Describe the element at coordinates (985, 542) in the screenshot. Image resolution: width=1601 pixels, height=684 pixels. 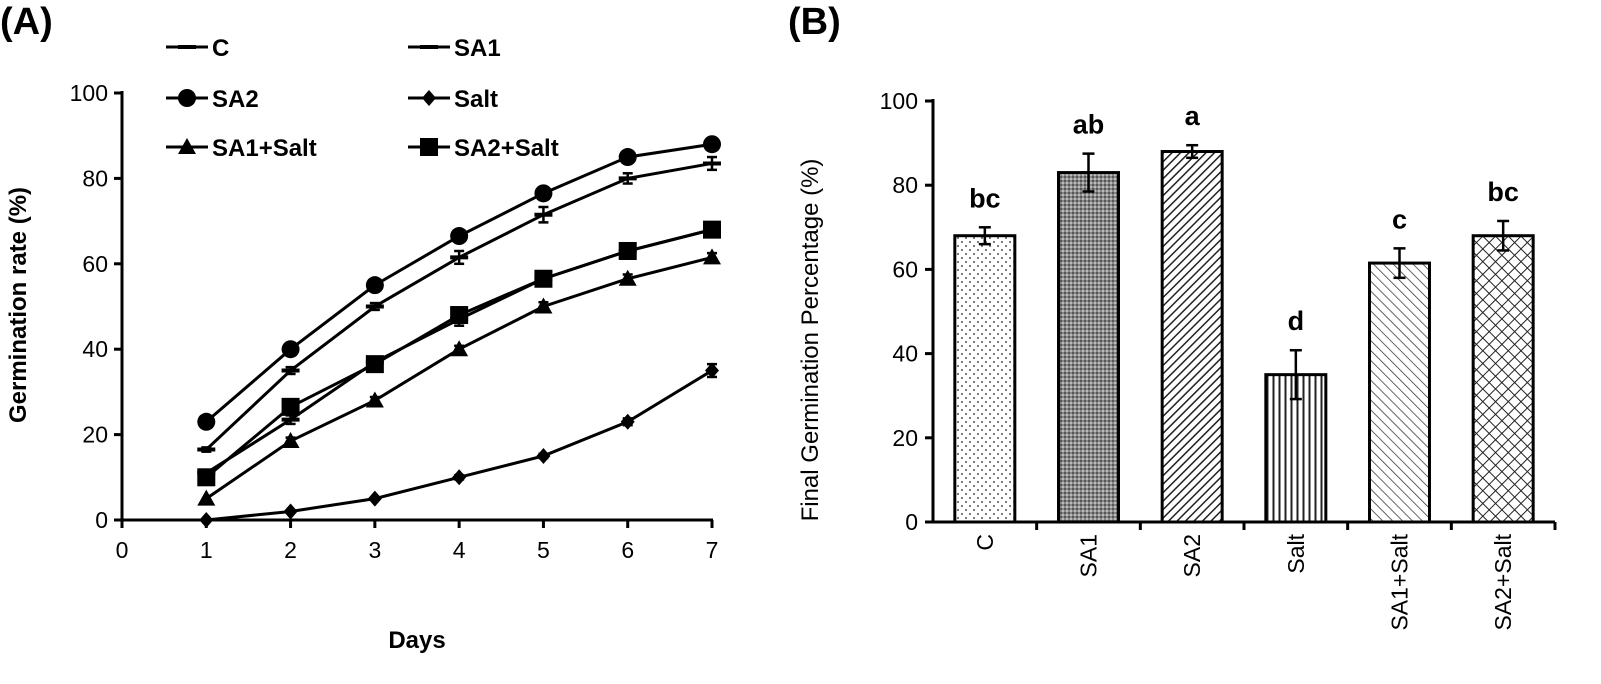
I see `x-tick-label: C` at that location.